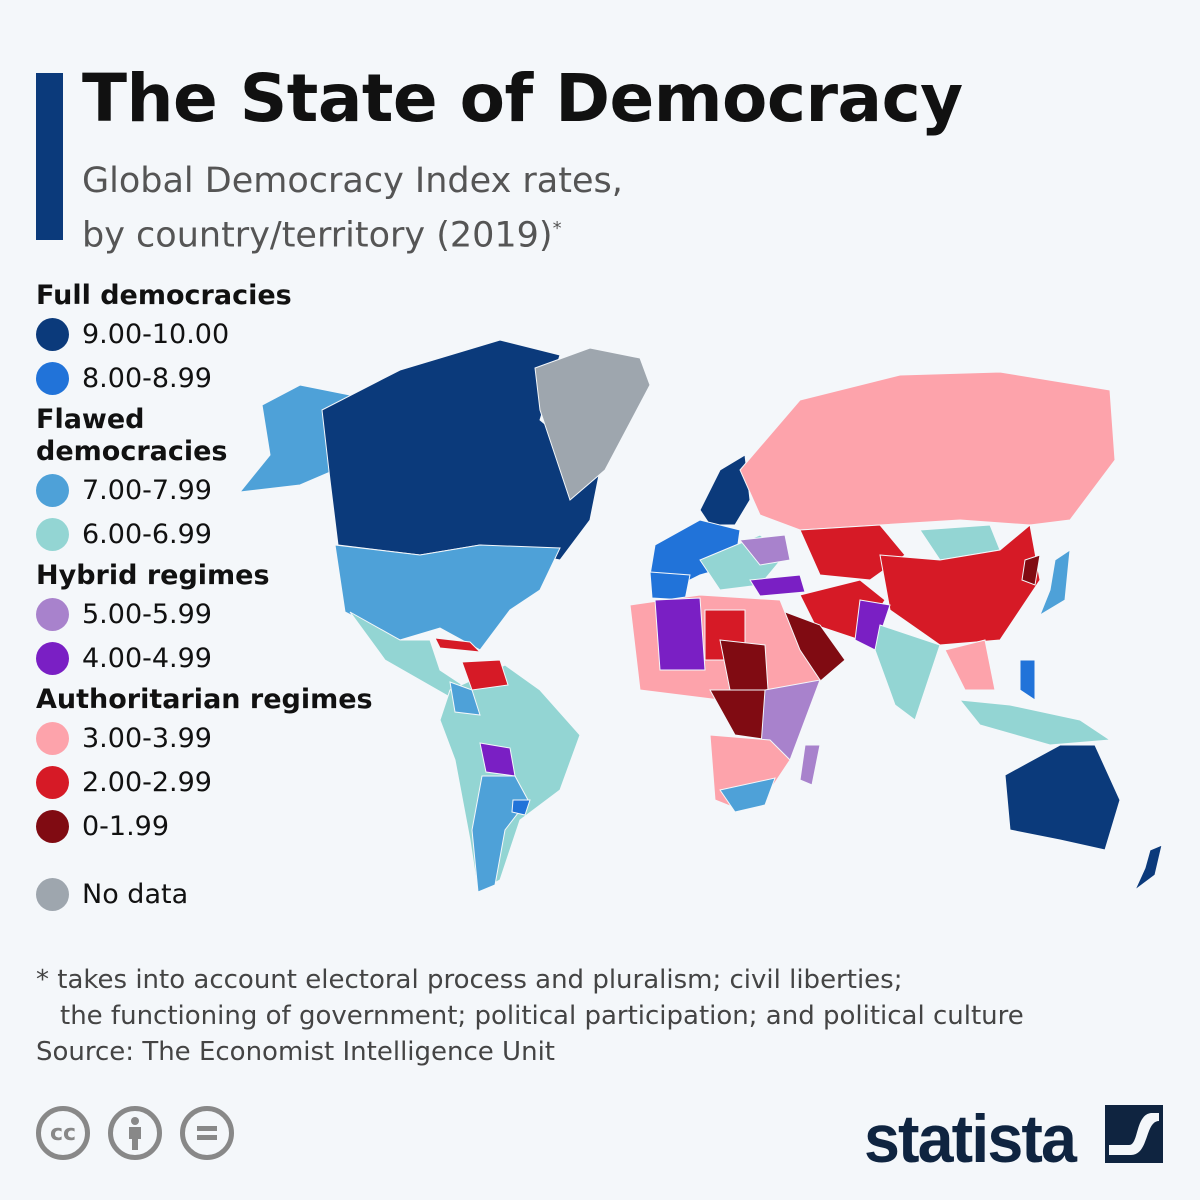 The height and width of the screenshot is (1200, 1200). What do you see at coordinates (204, 699) in the screenshot?
I see `legend-group-heading: Authoritarian regimes` at bounding box center [204, 699].